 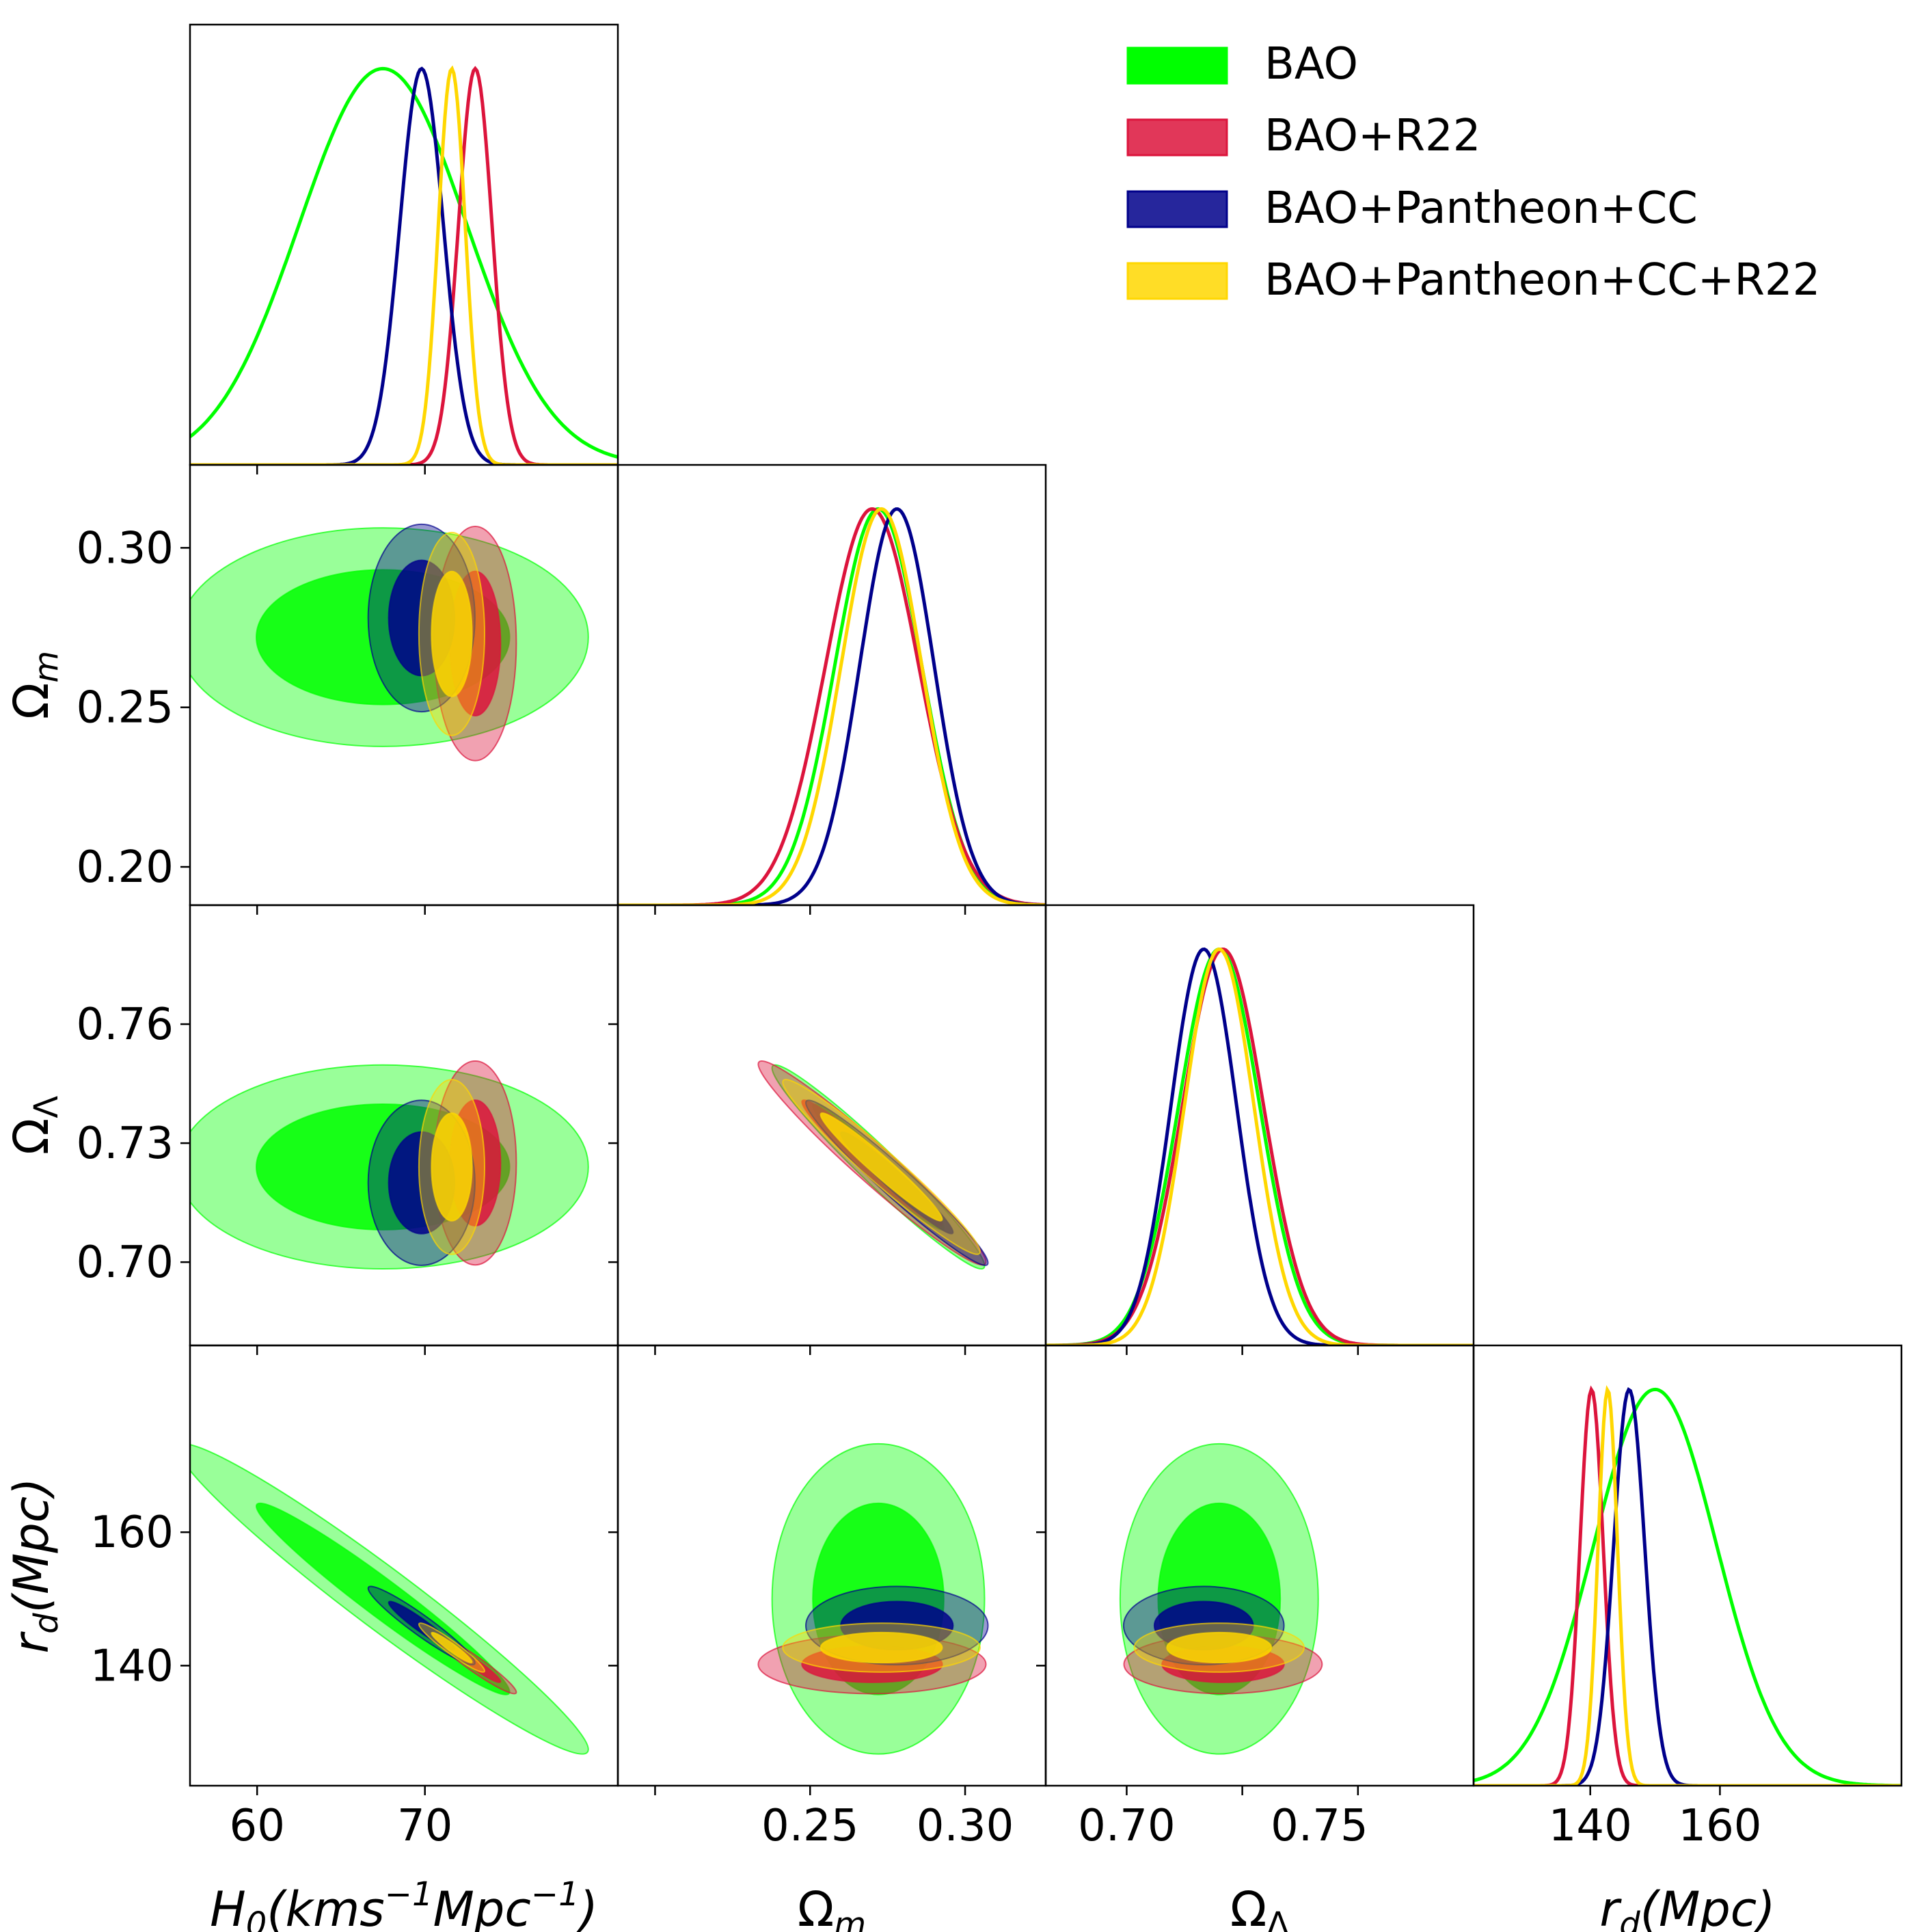 I want to click on contour-panel-Om-OL, so click(x=873, y=1165).